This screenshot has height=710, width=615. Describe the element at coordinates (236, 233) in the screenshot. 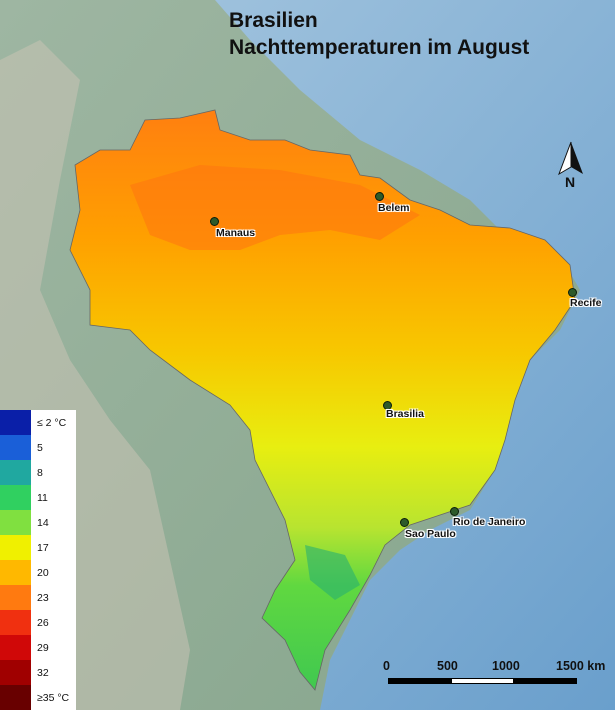

I see `city-label-manaus: Manaus` at that location.